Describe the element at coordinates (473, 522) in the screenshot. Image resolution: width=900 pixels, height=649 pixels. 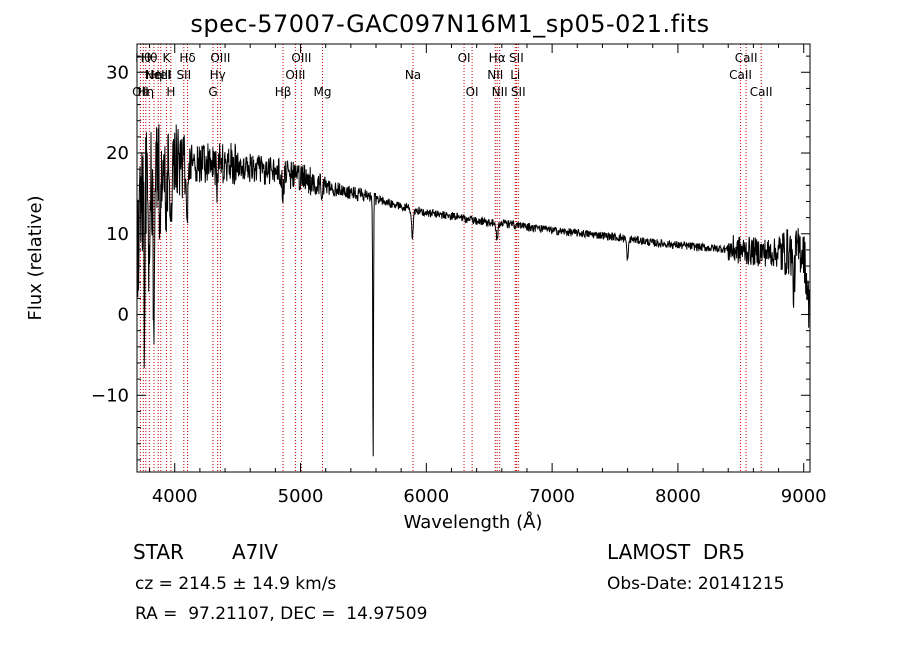
I see `x-axis-label: Wavelength (Å)` at that location.